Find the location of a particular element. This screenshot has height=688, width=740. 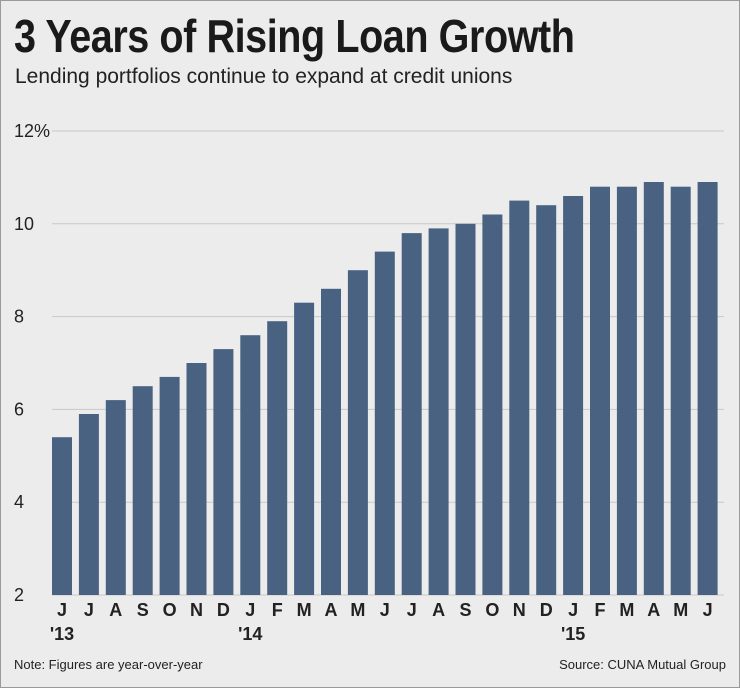

chart-title: 3 Years of Rising Loan Growth is located at coordinates (294, 36).